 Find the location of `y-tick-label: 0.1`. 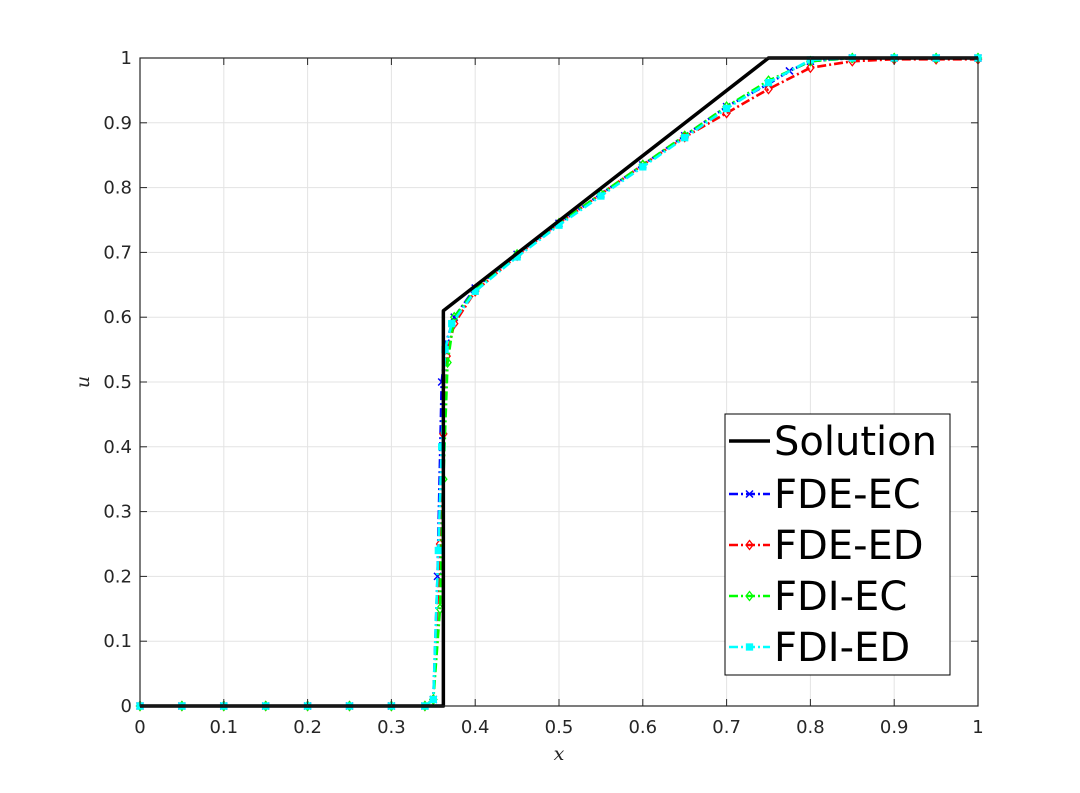

y-tick-label: 0.1 is located at coordinates (117, 641).